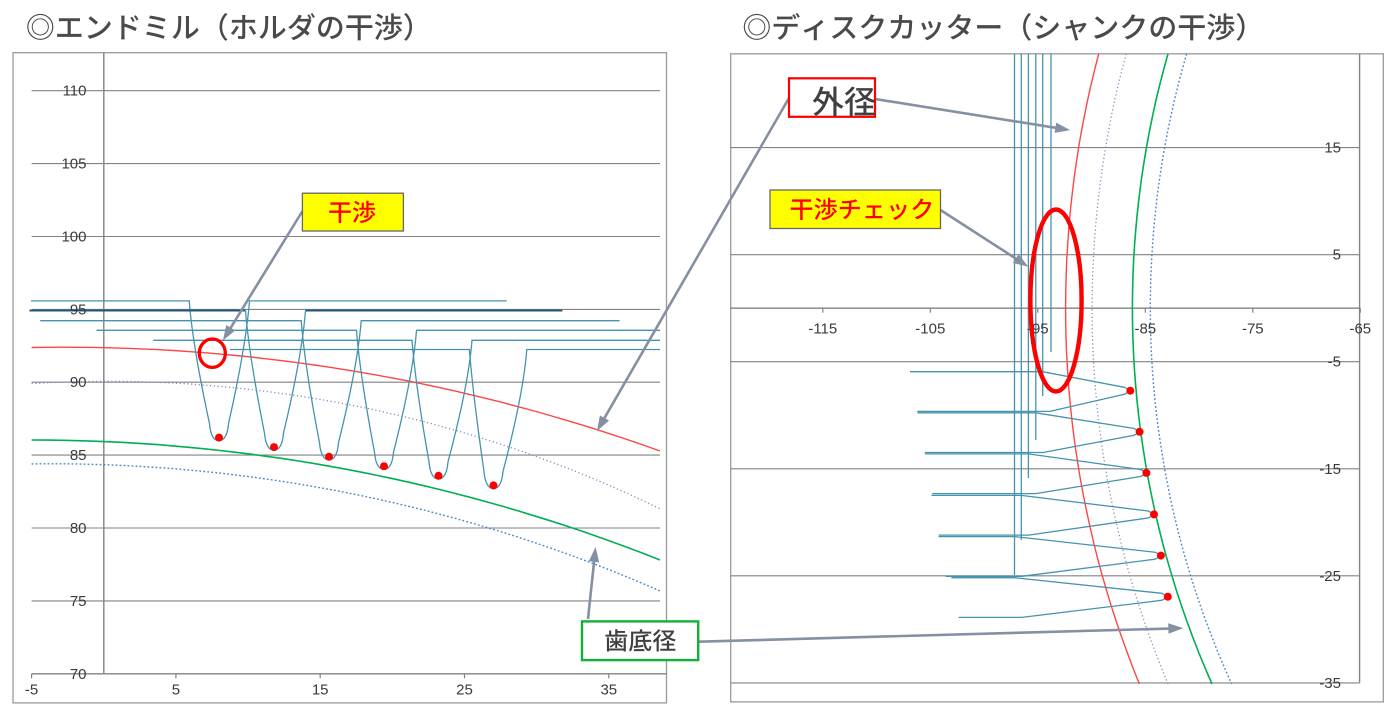  I want to click on svg-text: -25, so click(1330, 576).